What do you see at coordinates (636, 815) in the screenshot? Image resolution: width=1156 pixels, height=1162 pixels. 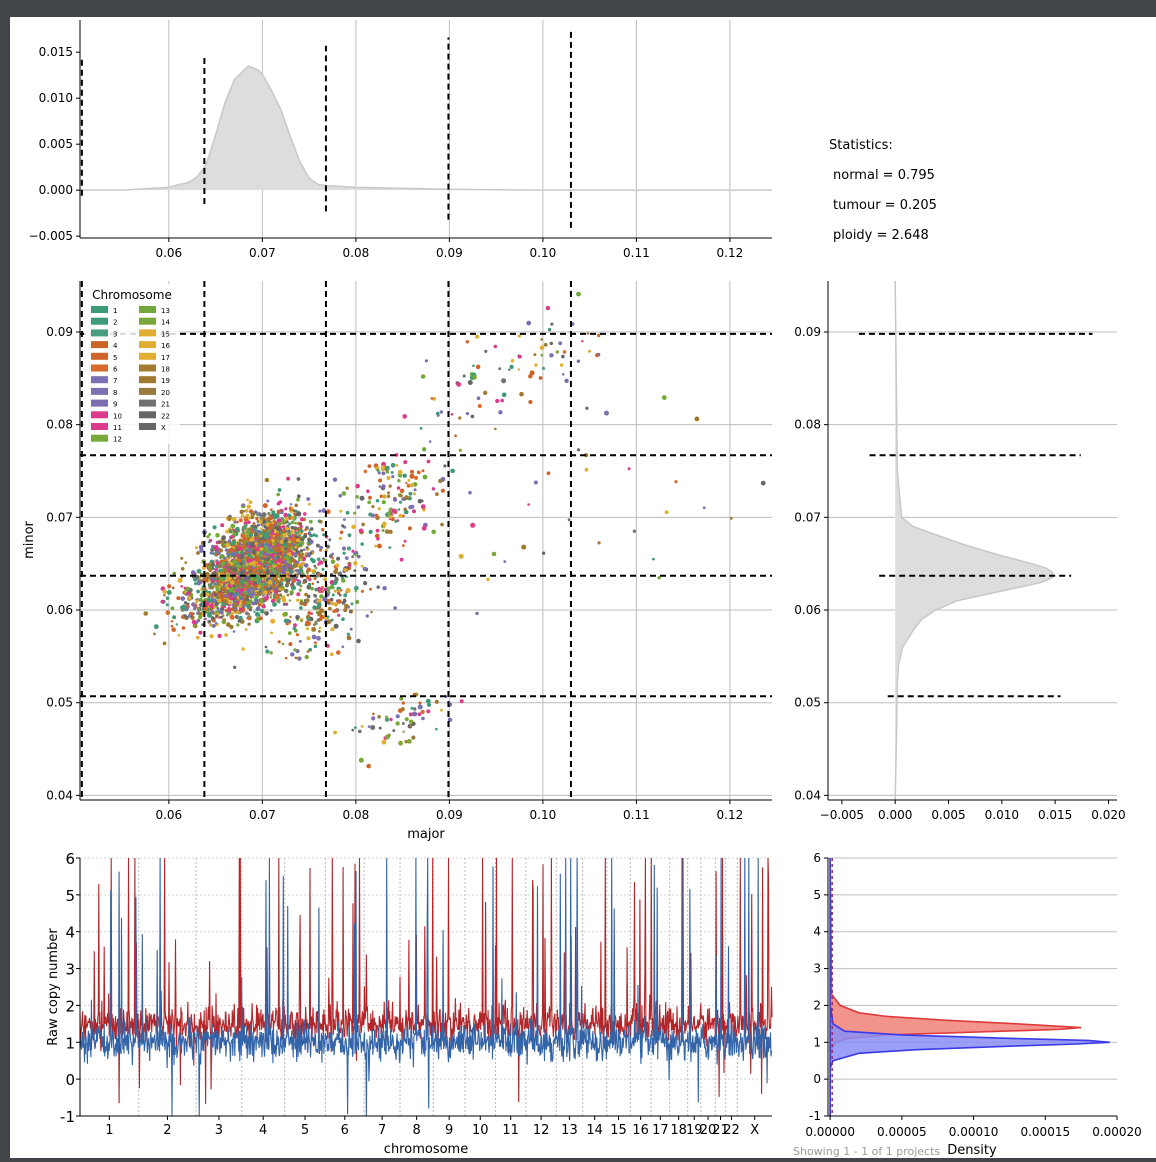 I see `x-tick-label: 0.11` at bounding box center [636, 815].